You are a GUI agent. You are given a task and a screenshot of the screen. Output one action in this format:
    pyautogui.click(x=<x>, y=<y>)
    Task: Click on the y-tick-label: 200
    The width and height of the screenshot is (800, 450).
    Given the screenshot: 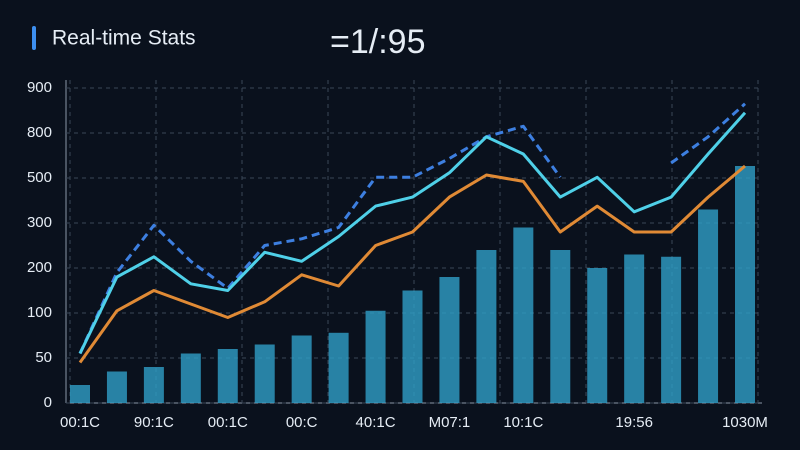 What is the action you would take?
    pyautogui.click(x=39, y=267)
    